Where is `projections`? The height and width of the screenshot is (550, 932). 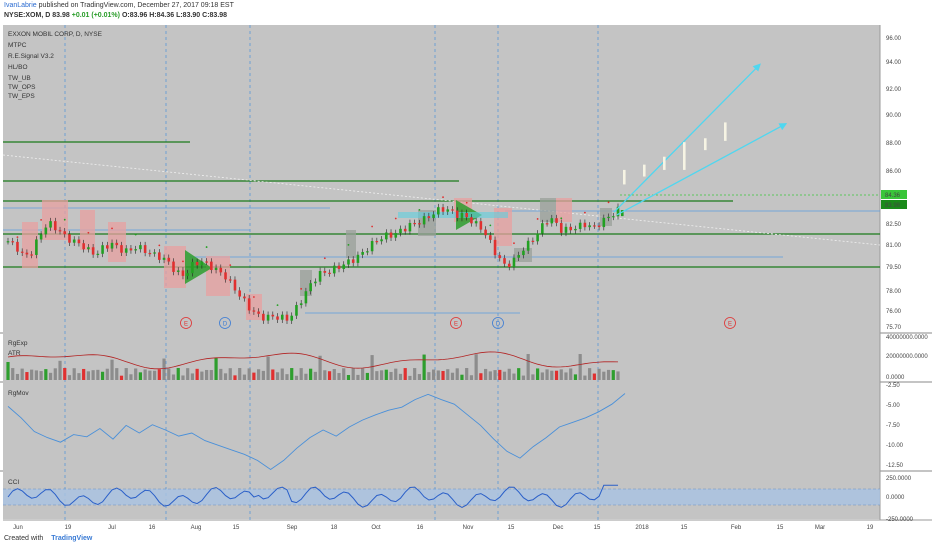 projections is located at coordinates (700, 139).